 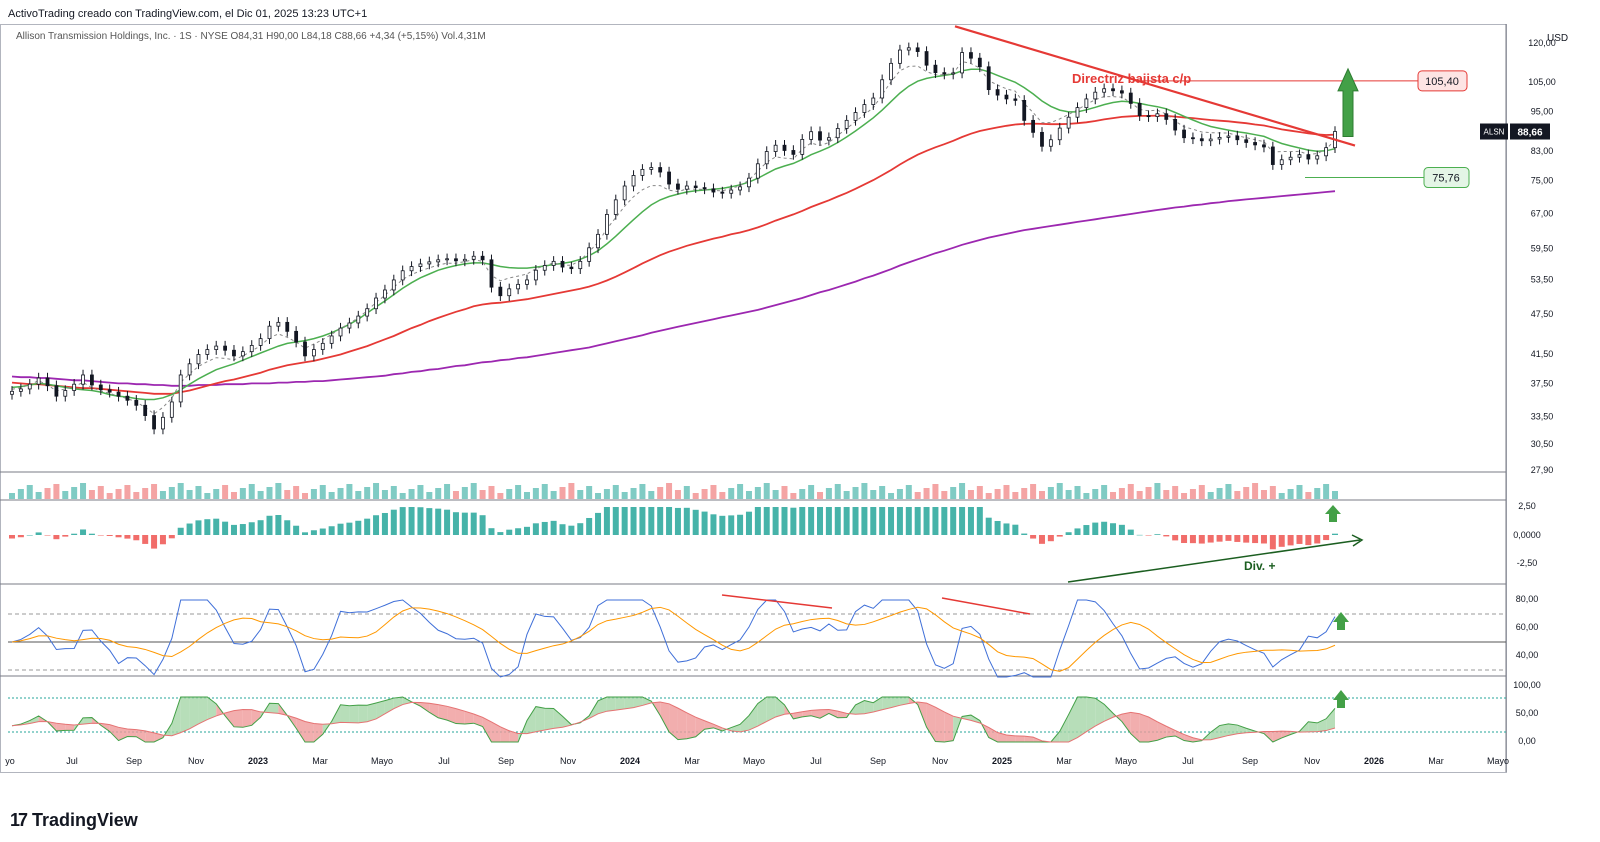 I want to click on tradingview-mark-icon: 17, so click(x=19, y=820).